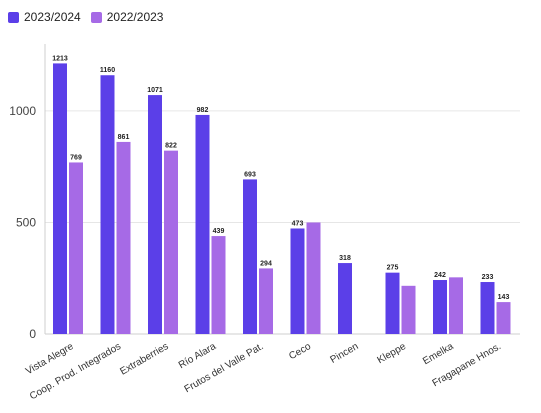  What do you see at coordinates (488, 277) in the screenshot?
I see `data-label-0-9: 233` at bounding box center [488, 277].